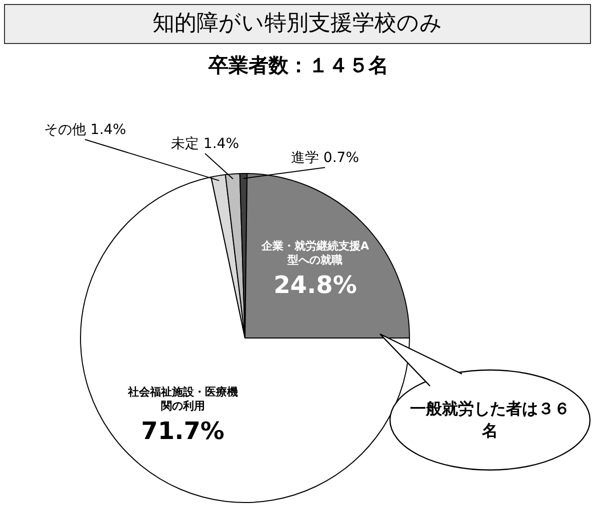 The width and height of the screenshot is (597, 528). Describe the element at coordinates (85, 130) in the screenshot. I see `slice-label: その他 1.4%` at that location.